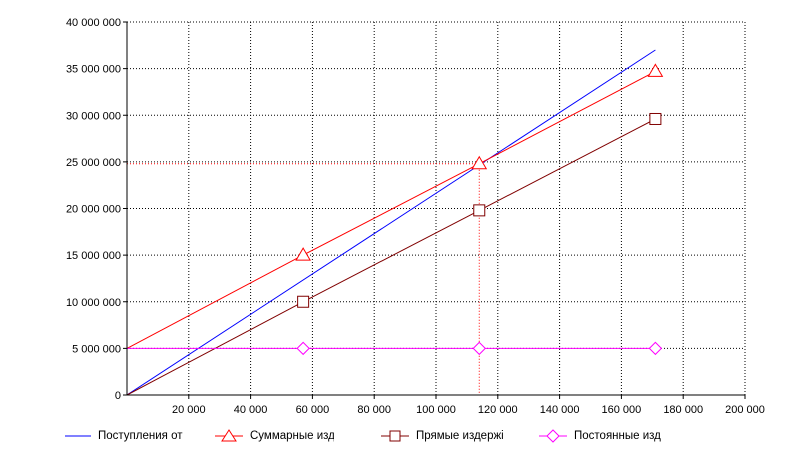 This screenshot has width=789, height=467. What do you see at coordinates (189, 410) in the screenshot?
I see `x-tick-label: 20 000` at bounding box center [189, 410].